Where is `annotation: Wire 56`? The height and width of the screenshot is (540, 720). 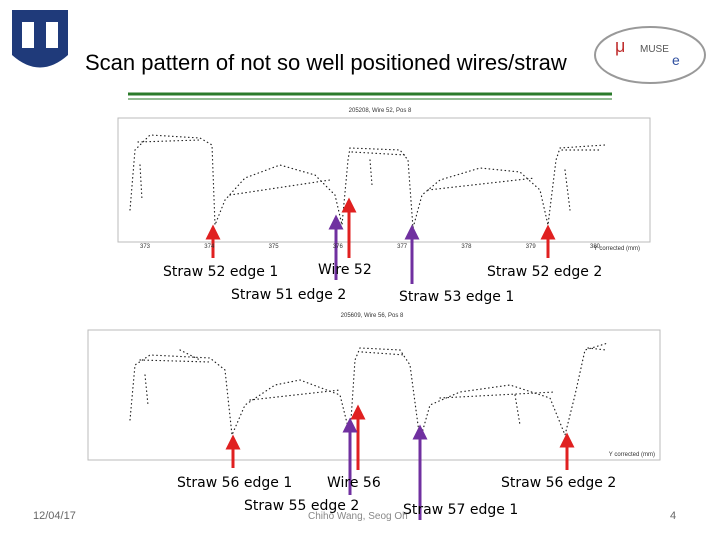
annotation: Wire 56 is located at coordinates (354, 483).